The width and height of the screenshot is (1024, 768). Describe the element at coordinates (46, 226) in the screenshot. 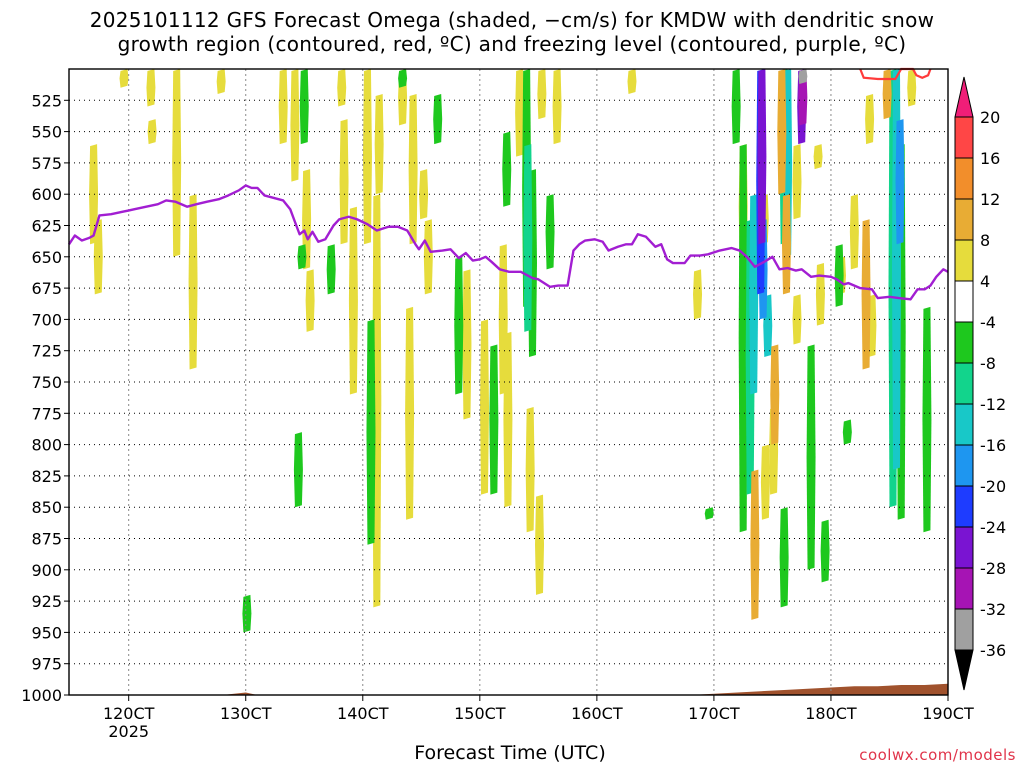

I see `y-tick-label: 625` at that location.